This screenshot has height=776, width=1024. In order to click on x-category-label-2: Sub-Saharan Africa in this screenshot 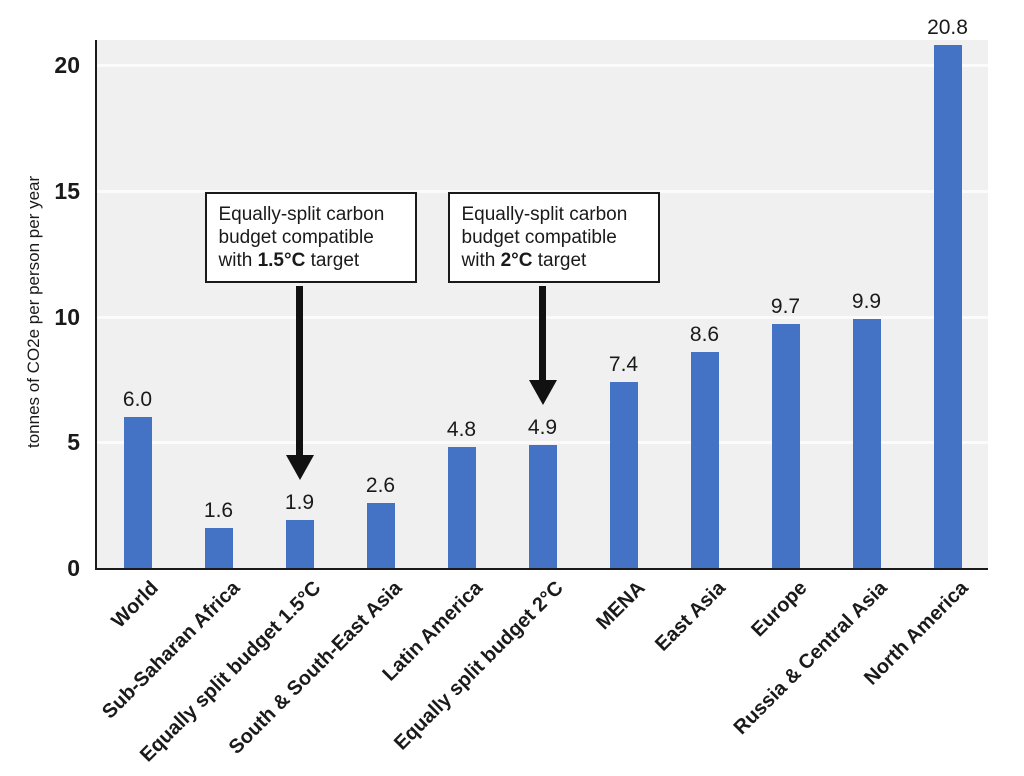, I will do `click(171, 650)`.